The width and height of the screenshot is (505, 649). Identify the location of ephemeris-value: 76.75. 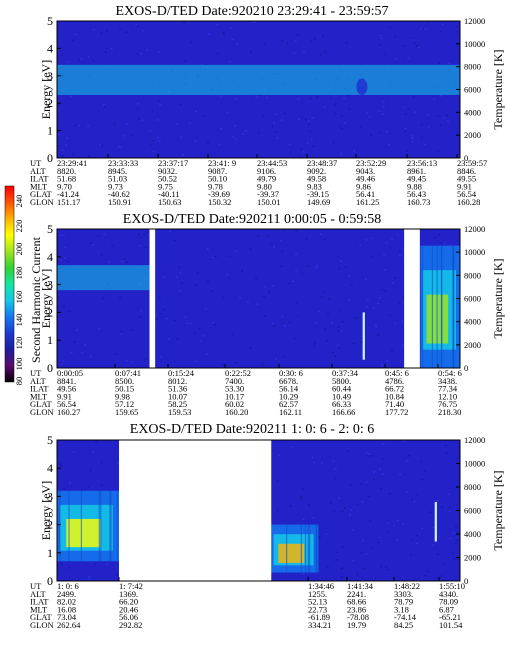
(447, 404).